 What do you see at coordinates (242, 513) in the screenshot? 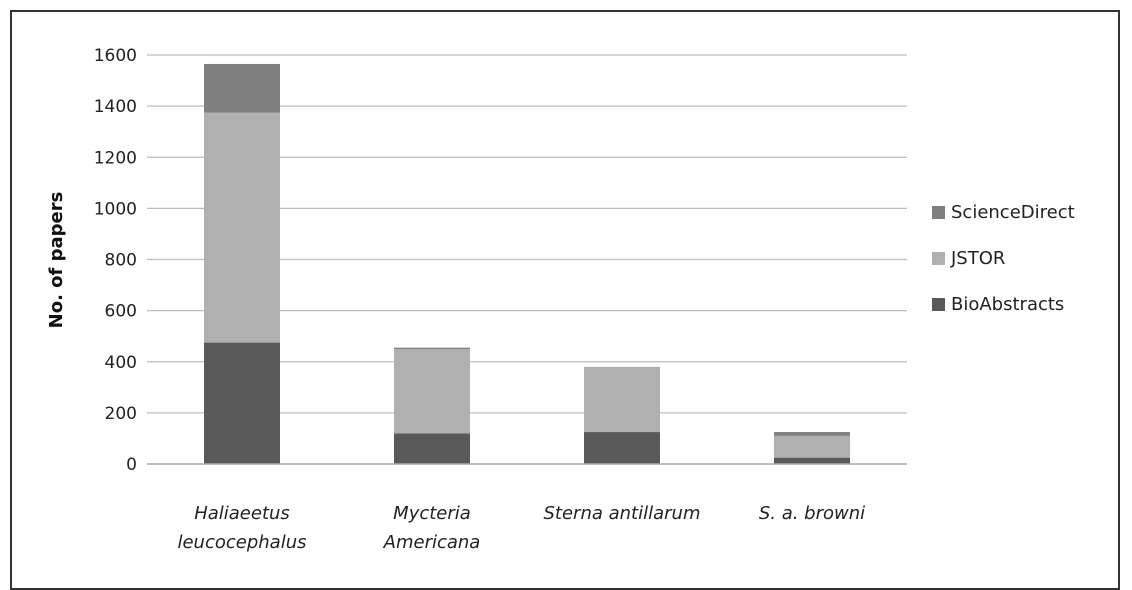
I see `x-category-label: Haliaeetus` at bounding box center [242, 513].